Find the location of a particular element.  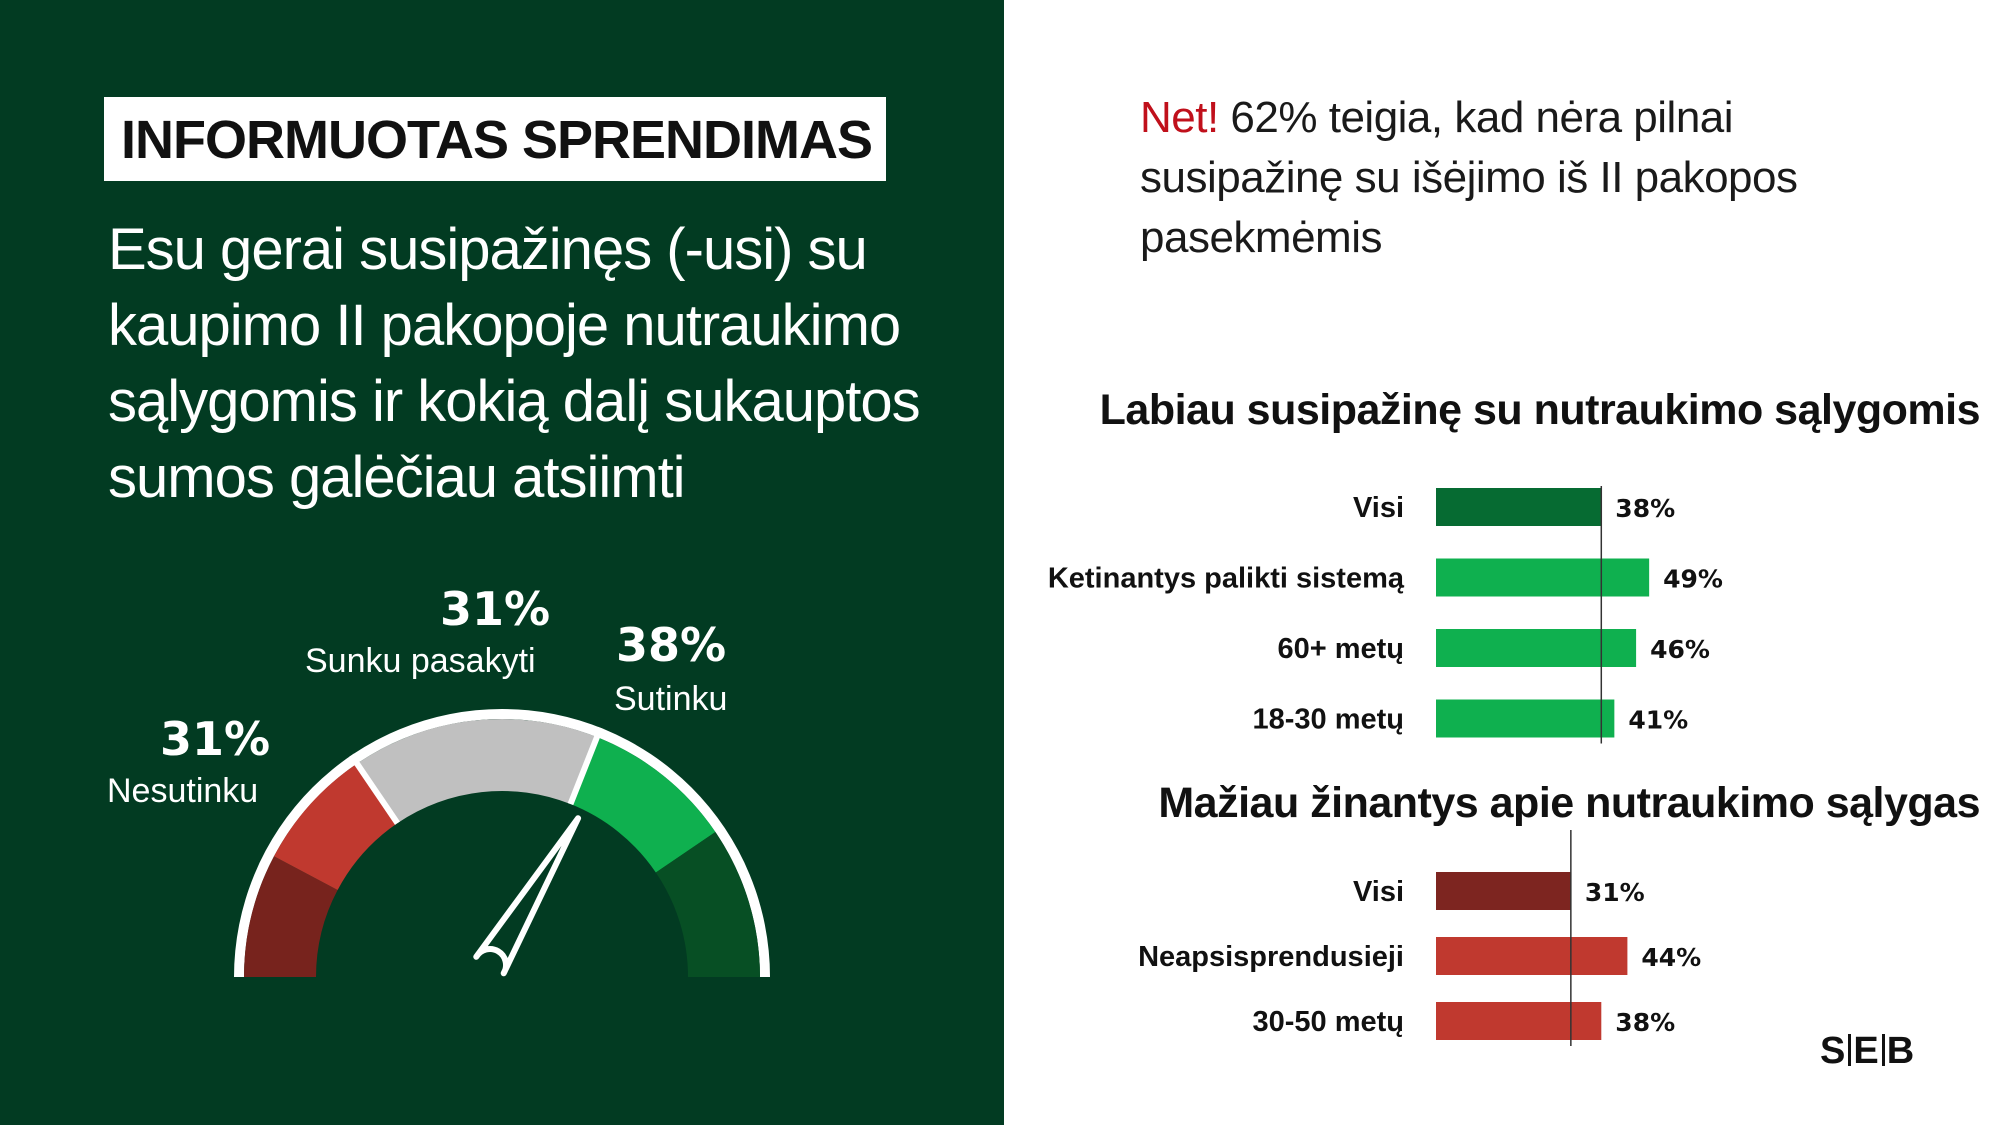

bar-value-1-1: 49% is located at coordinates (1693, 579).